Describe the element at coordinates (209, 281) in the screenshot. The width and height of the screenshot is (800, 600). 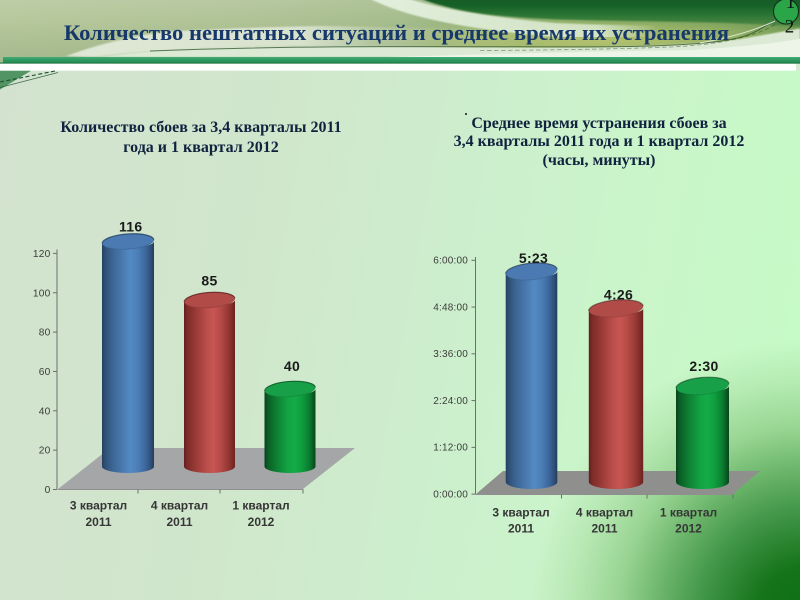
I see `svg-text: 85` at that location.